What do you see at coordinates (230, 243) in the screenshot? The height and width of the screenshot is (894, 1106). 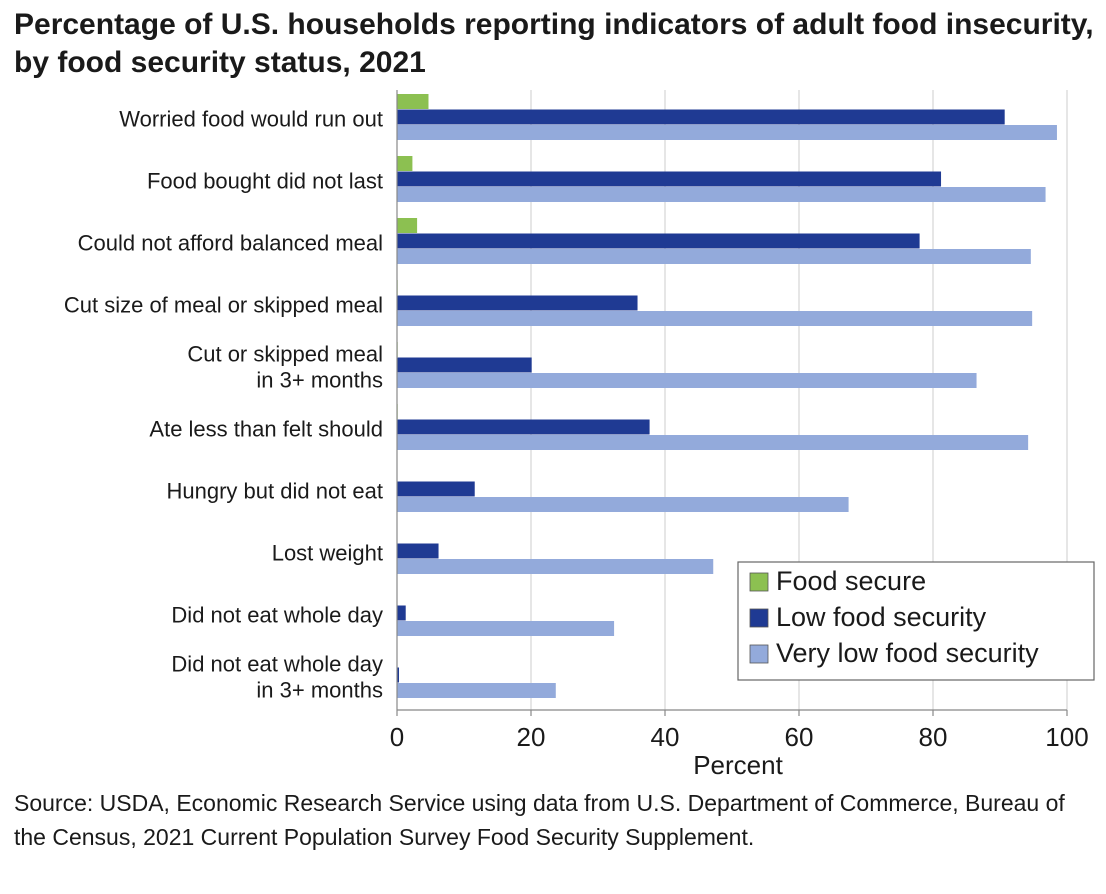 I see `category-label: Could not afford balanced meal` at bounding box center [230, 243].